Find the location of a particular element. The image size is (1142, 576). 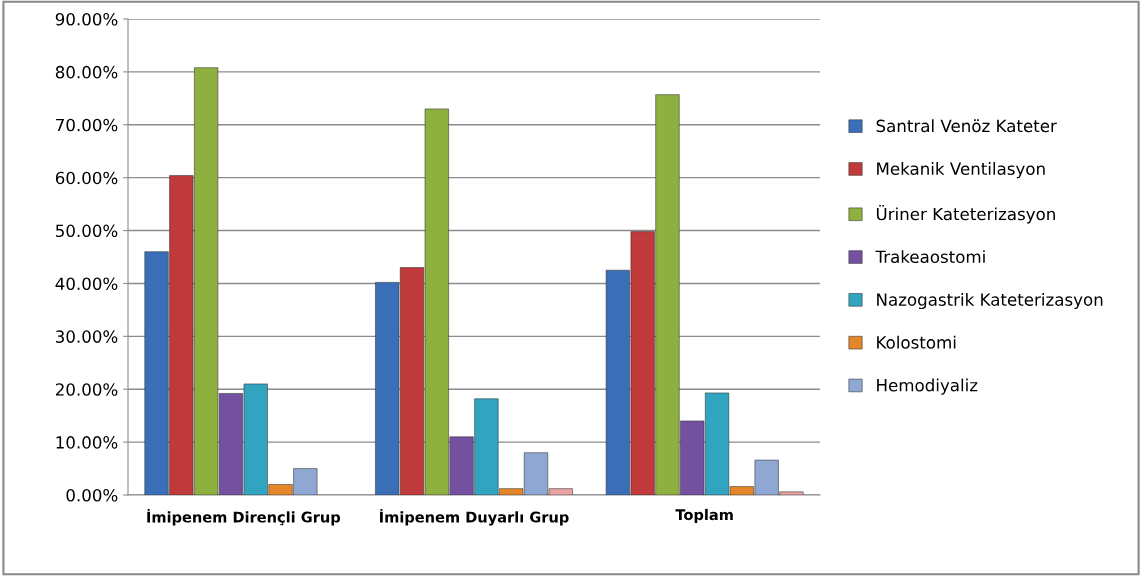

y-tick-label: 70.00% is located at coordinates (87, 125).